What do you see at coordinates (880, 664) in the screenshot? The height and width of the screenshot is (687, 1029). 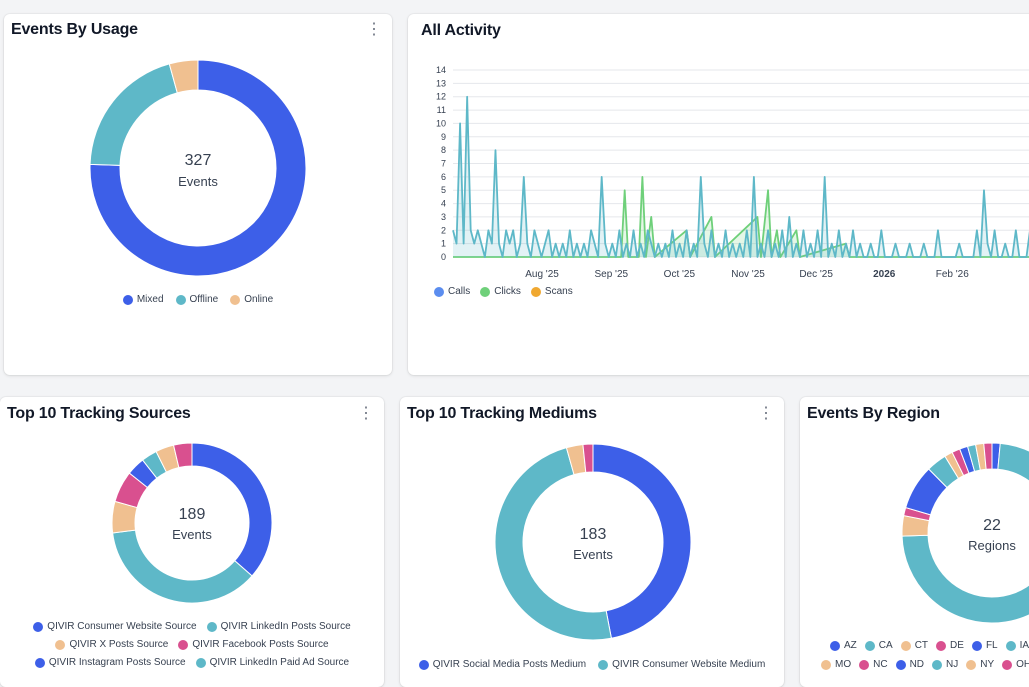 I see `legend-label: NC` at bounding box center [880, 664].